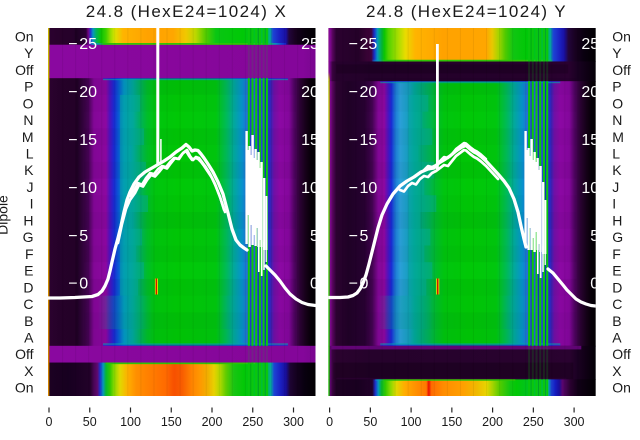 The height and width of the screenshot is (440, 640). Describe the element at coordinates (466, 11) in the screenshot. I see `svg-text: 24.8 (HexE24=1024) Y` at that location.